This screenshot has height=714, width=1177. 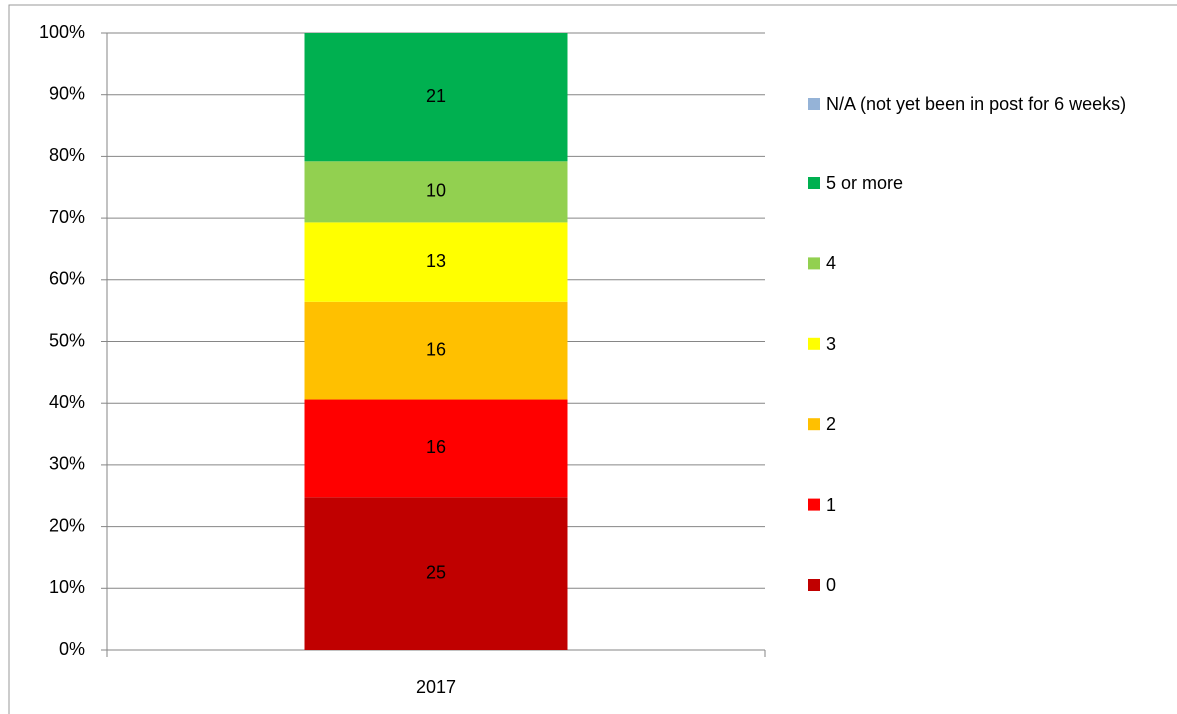 I want to click on data-label: 21, so click(x=436, y=96).